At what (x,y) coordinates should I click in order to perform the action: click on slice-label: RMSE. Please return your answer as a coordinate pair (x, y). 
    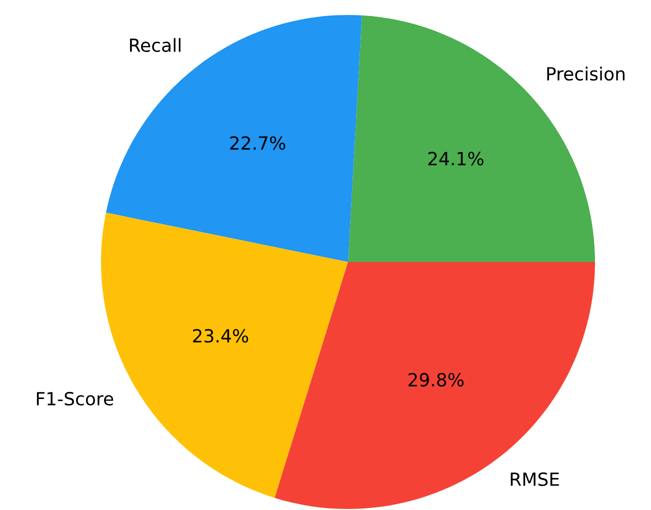
    Looking at the image, I should click on (534, 479).